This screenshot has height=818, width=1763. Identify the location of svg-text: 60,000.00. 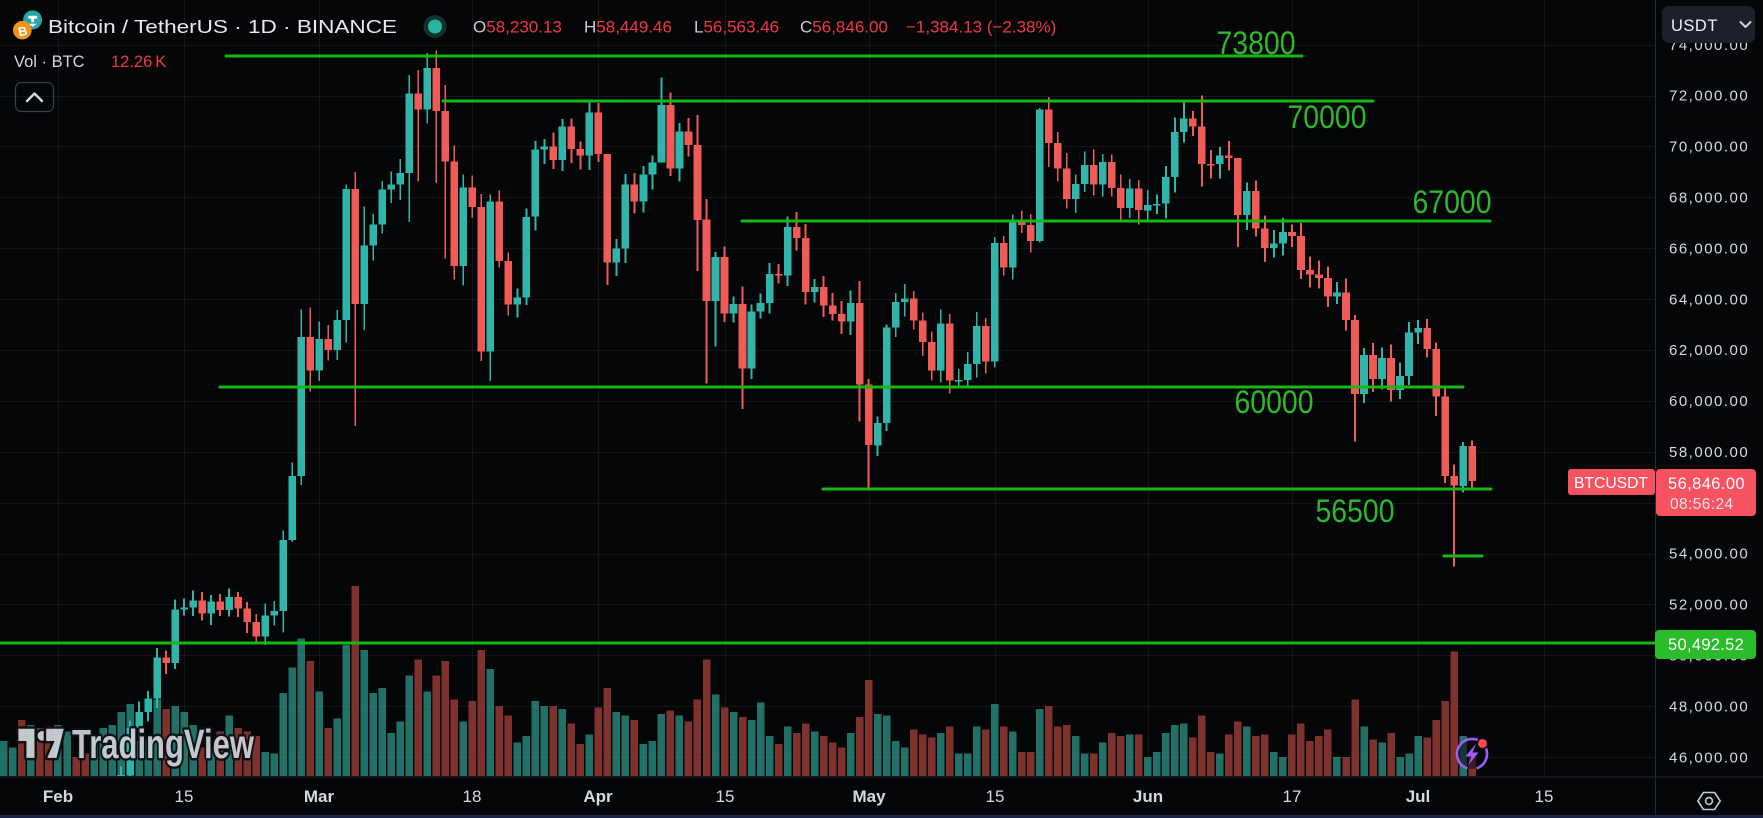
(1709, 401).